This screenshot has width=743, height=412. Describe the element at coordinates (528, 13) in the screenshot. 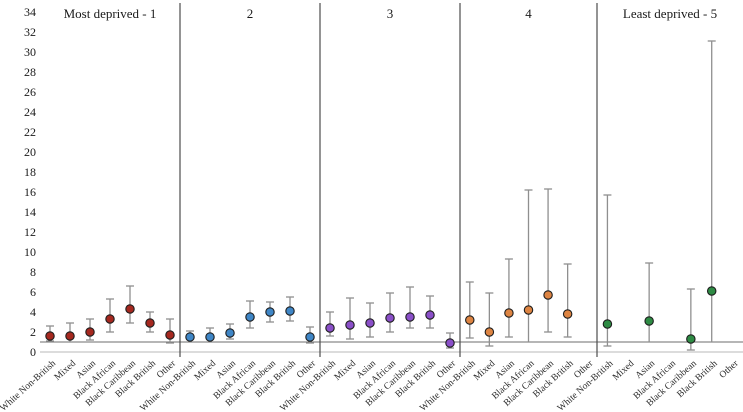

I see `panel-header-label: 4` at that location.